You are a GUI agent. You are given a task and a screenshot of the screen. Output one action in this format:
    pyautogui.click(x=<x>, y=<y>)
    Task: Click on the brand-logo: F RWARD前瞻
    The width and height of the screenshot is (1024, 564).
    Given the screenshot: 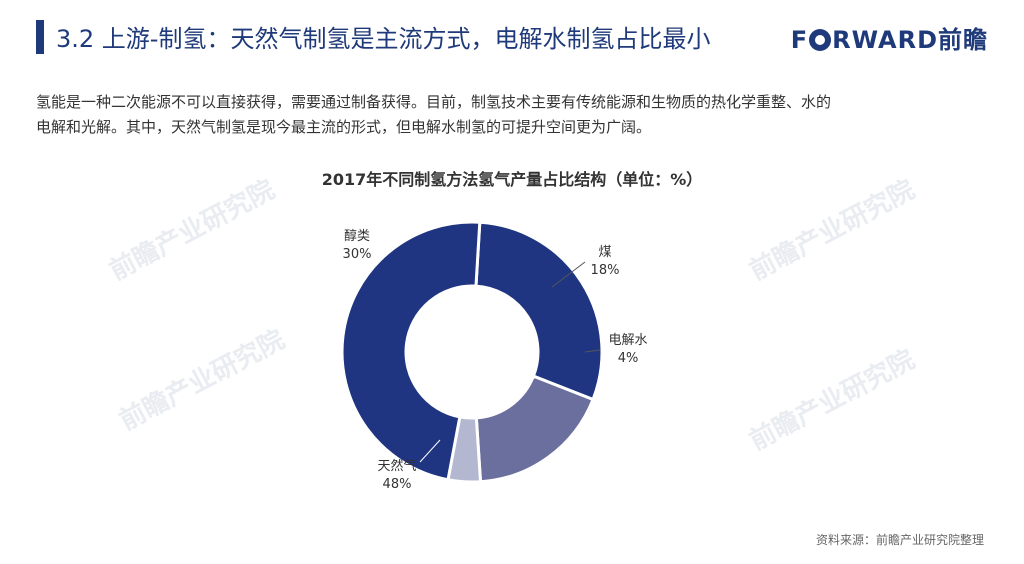 What is the action you would take?
    pyautogui.click(x=889, y=40)
    